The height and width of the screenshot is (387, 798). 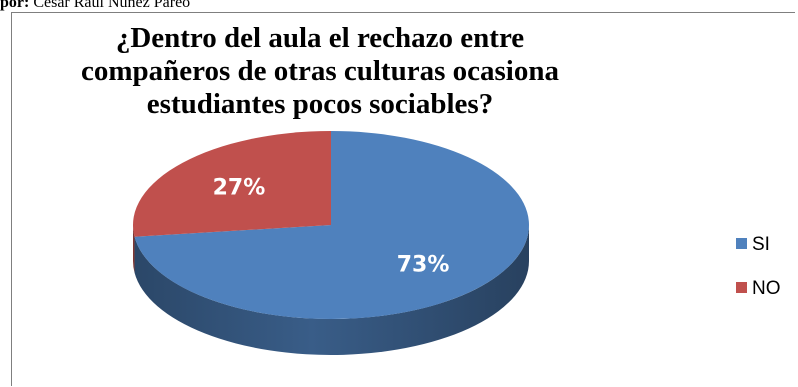 What do you see at coordinates (766, 288) in the screenshot?
I see `legend-label-no: NO` at bounding box center [766, 288].